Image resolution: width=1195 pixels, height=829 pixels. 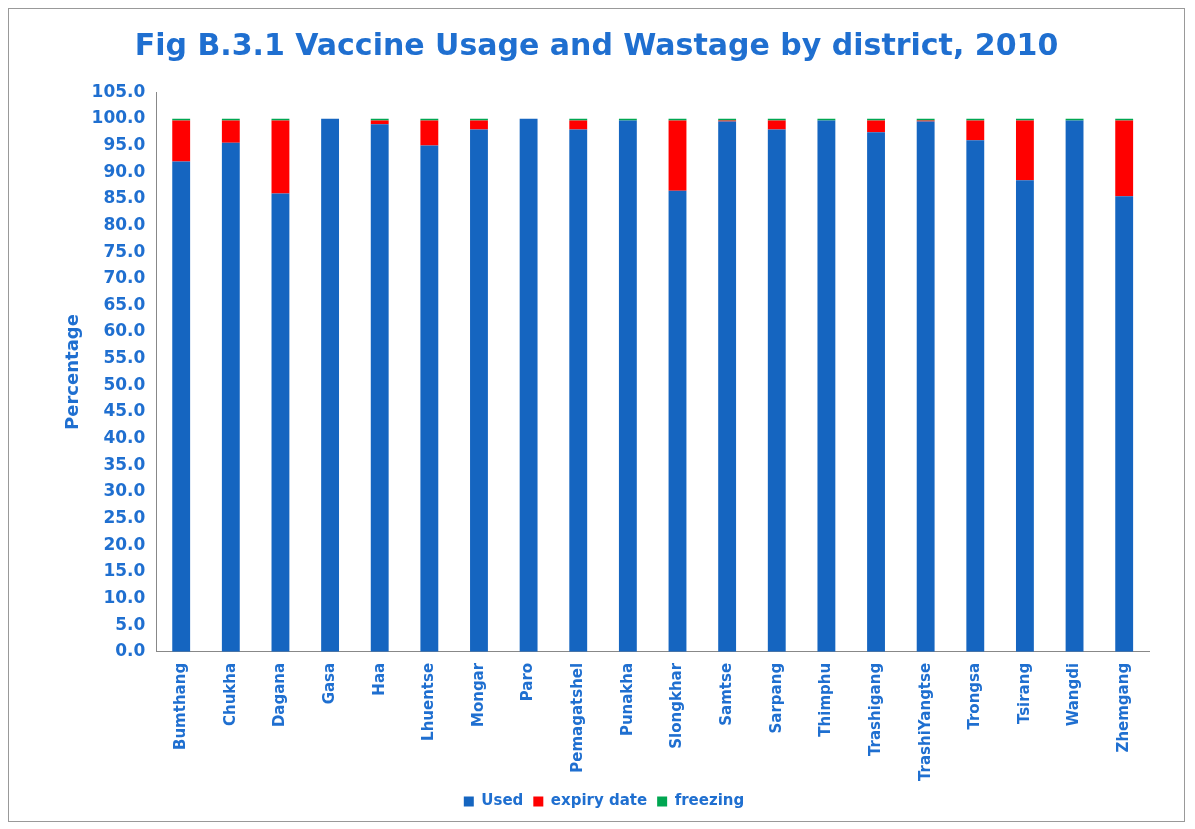 What do you see at coordinates (124, 330) in the screenshot?
I see `y-tick-label: 60.0` at bounding box center [124, 330].